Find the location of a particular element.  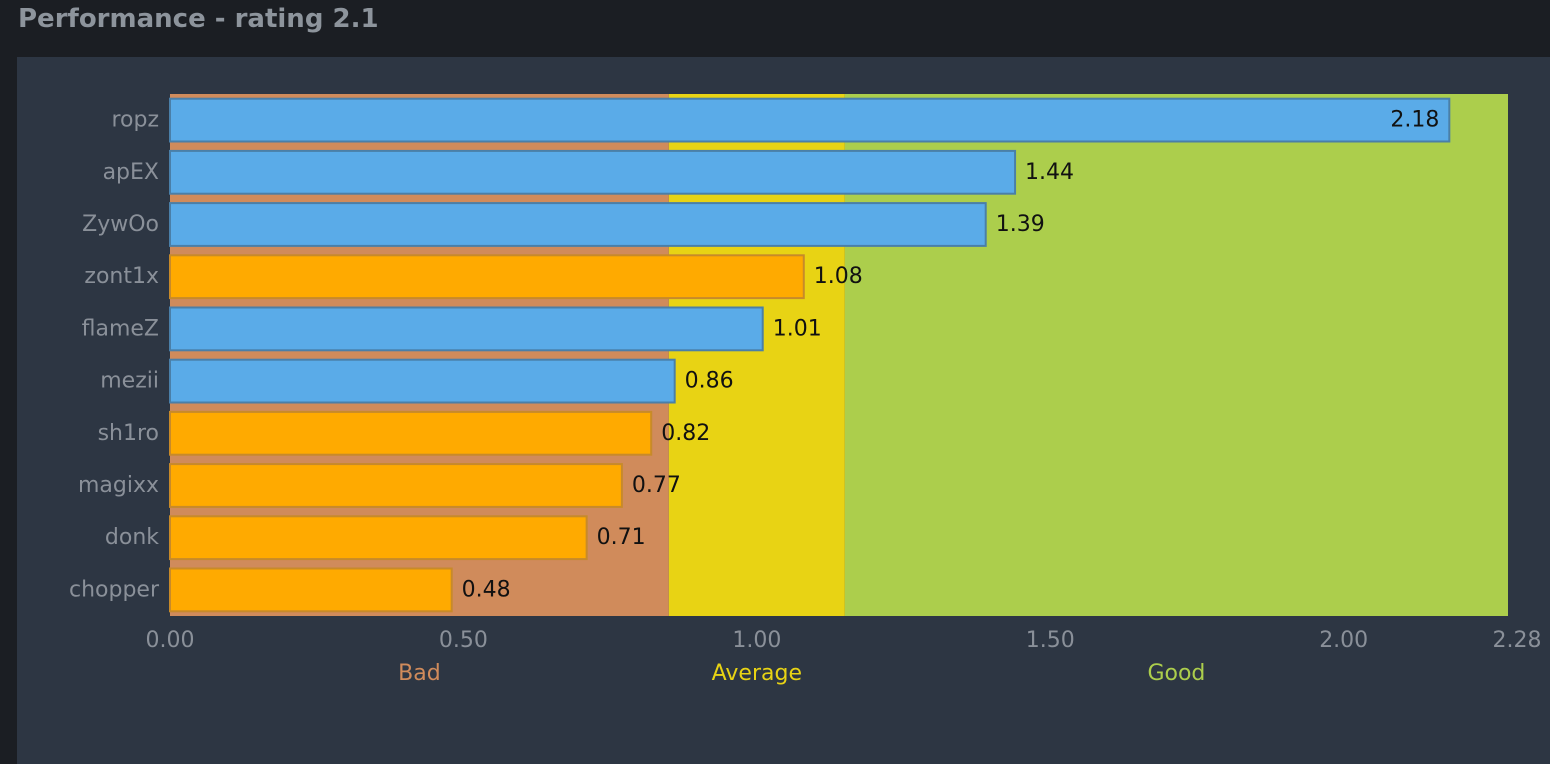

bar-flameZ is located at coordinates (466, 329).